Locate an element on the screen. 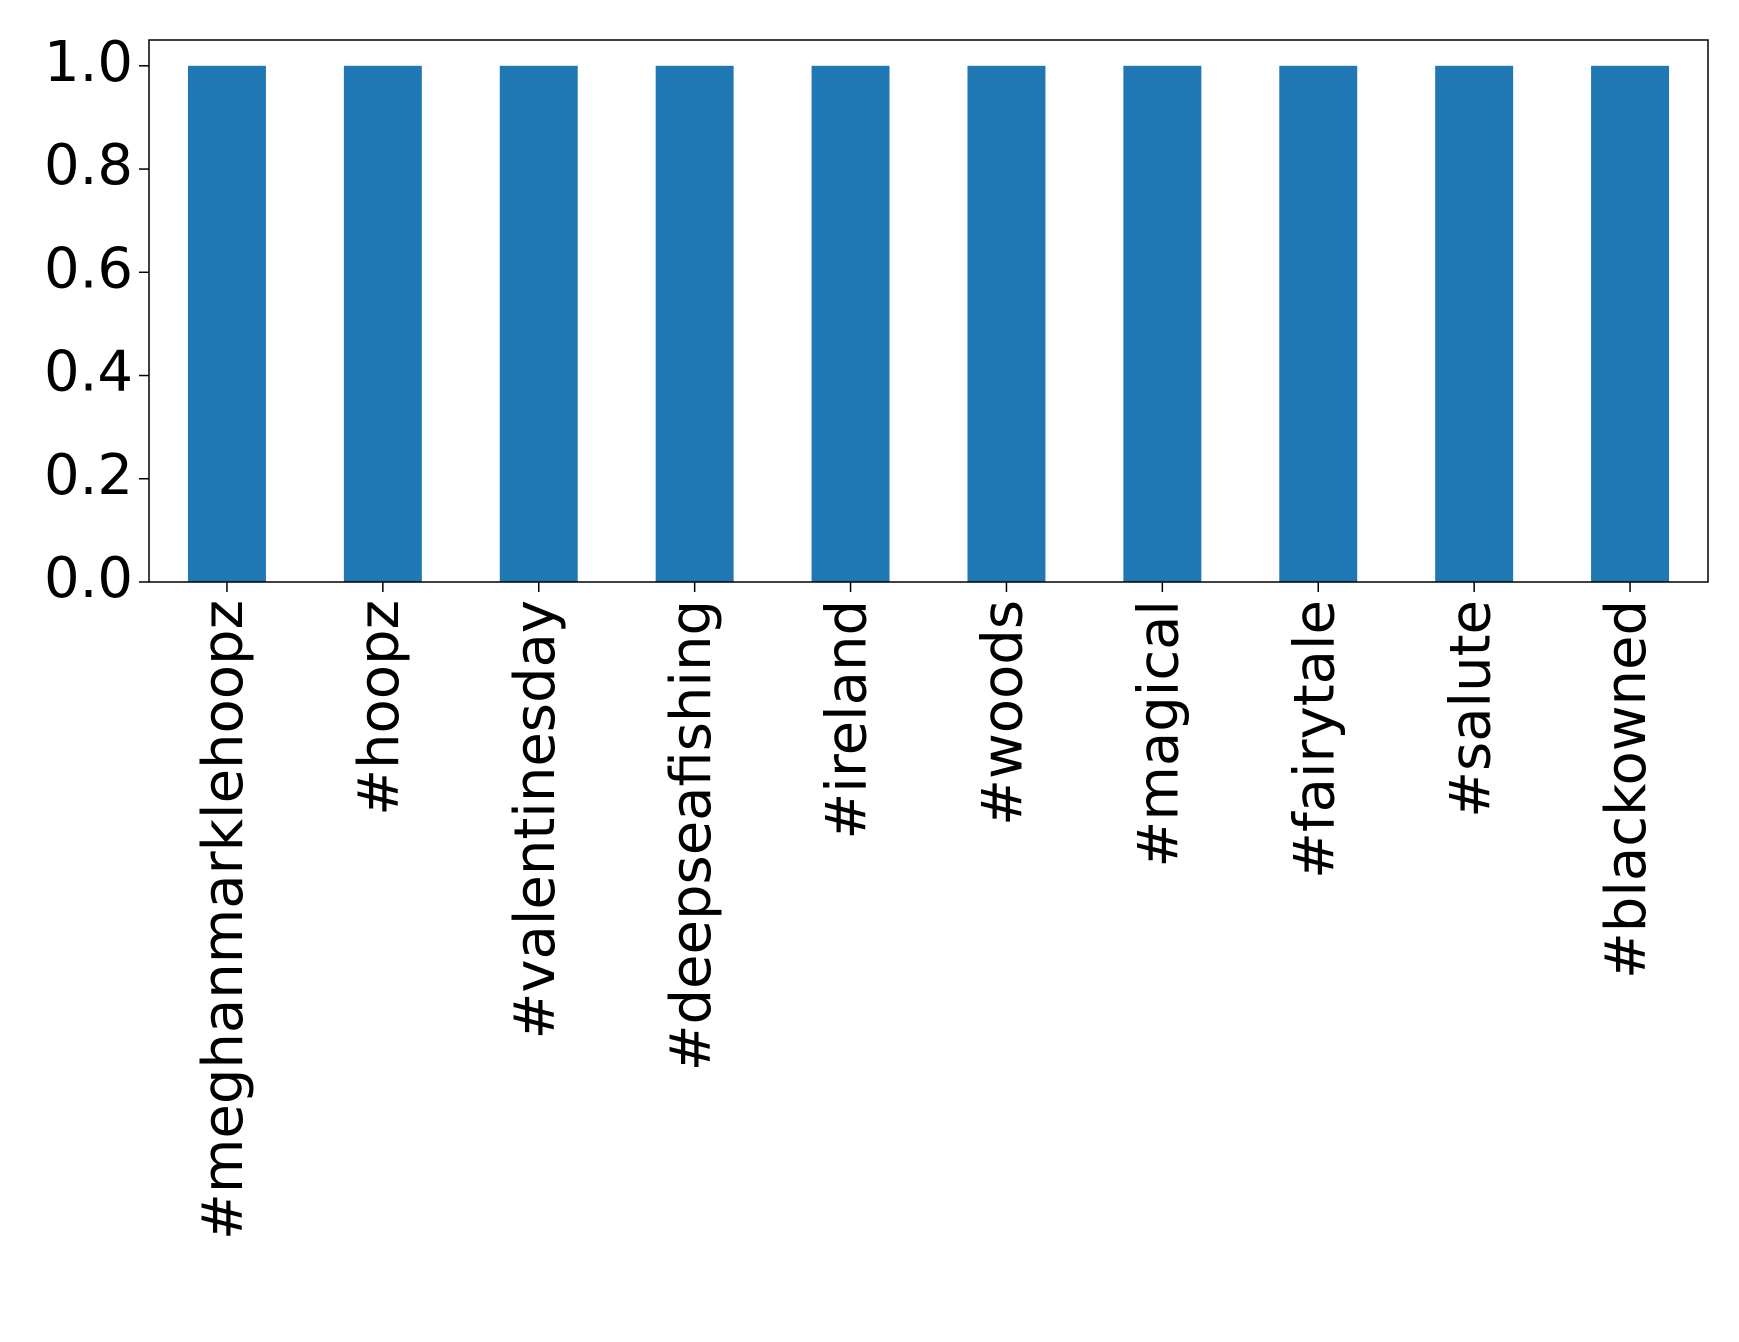  x-tick-label: #salute is located at coordinates (1470, 709).